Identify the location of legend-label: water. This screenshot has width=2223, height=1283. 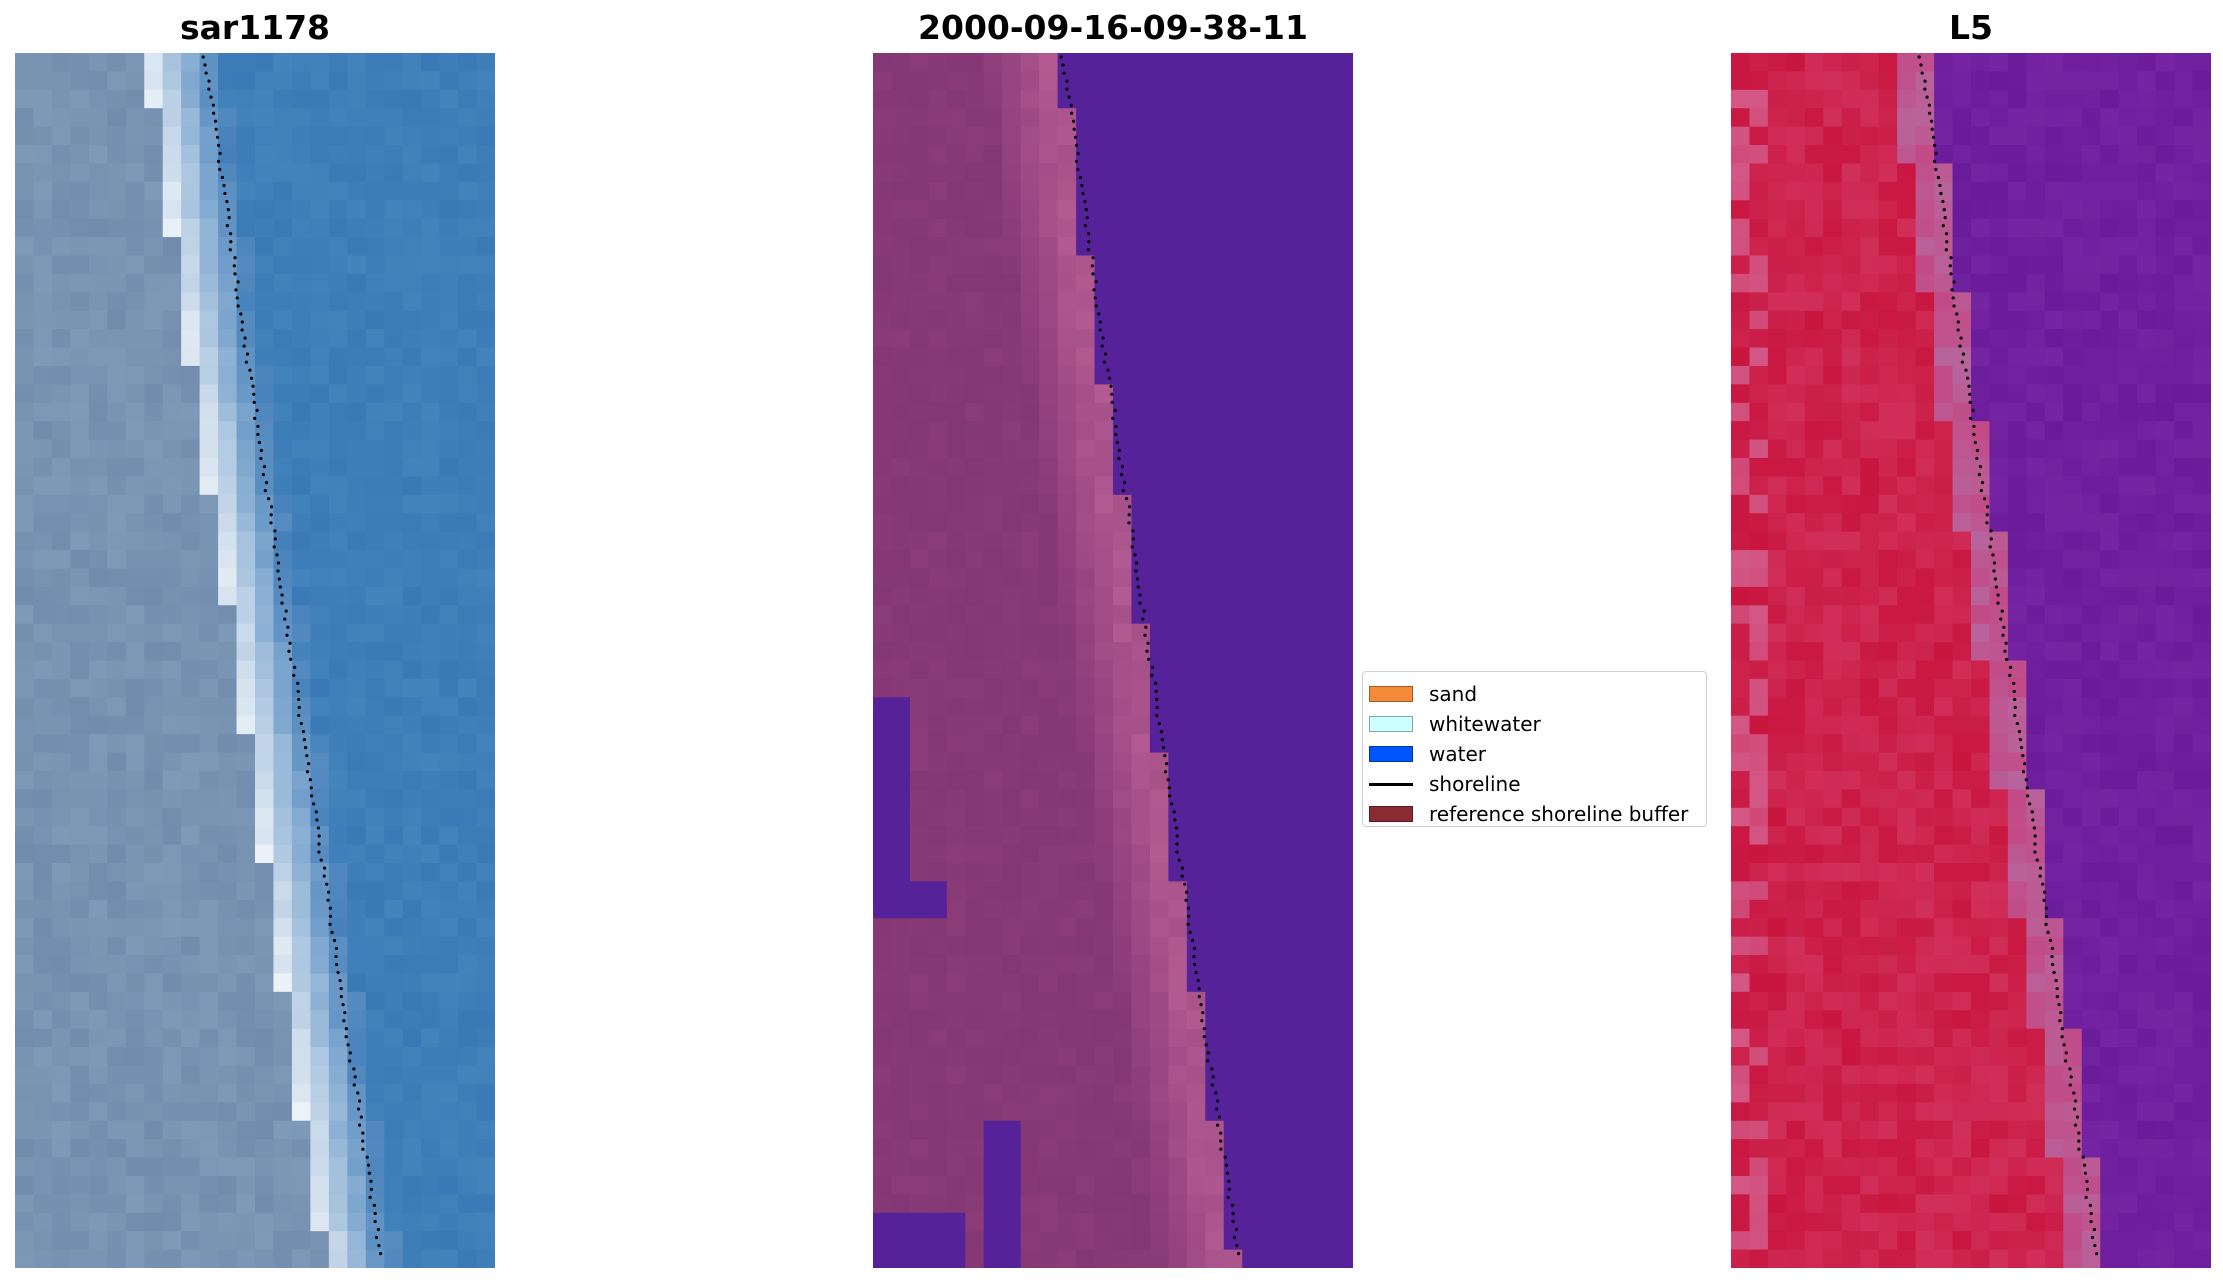
(1457, 754).